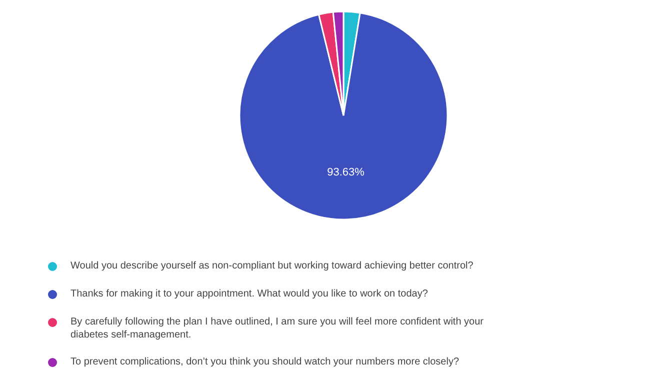  What do you see at coordinates (249, 294) in the screenshot?
I see `legend-label: Thanks for making it to your appointment. What would you like to work on today?` at bounding box center [249, 294].